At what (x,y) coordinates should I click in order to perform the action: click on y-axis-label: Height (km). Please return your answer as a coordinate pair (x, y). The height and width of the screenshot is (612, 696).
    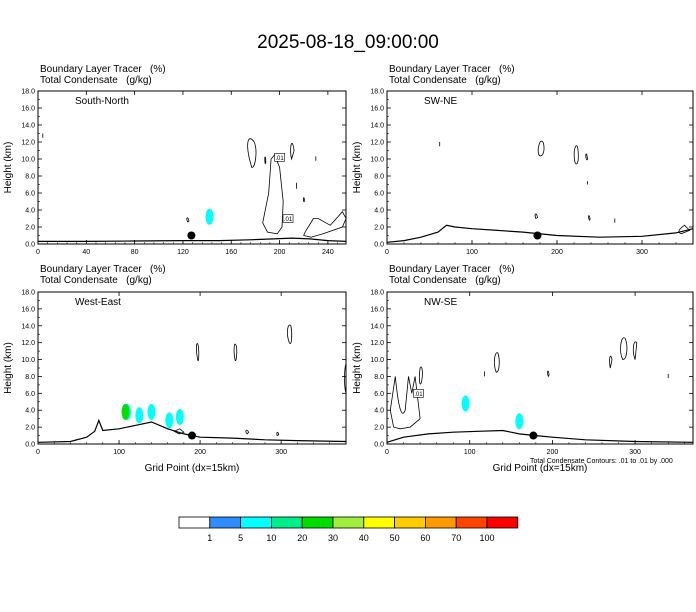
    Looking at the image, I should click on (8, 368).